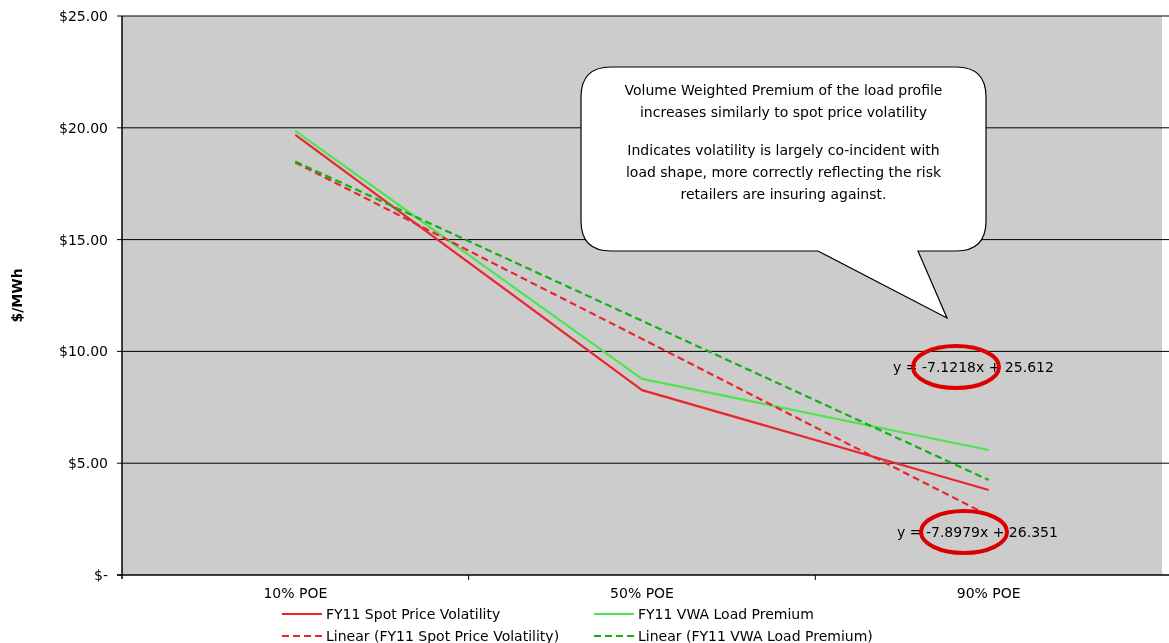  Describe the element at coordinates (783, 172) in the screenshot. I see `annotation: Indicates volatility is largely co-incident with load shape, more correctly reflecting the risk retailers are insuring against.` at that location.